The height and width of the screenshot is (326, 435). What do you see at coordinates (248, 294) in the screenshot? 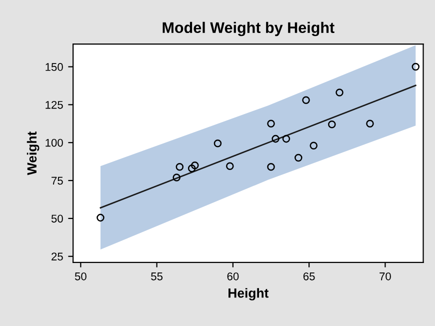
I see `x-axis-title: Height` at bounding box center [248, 294].